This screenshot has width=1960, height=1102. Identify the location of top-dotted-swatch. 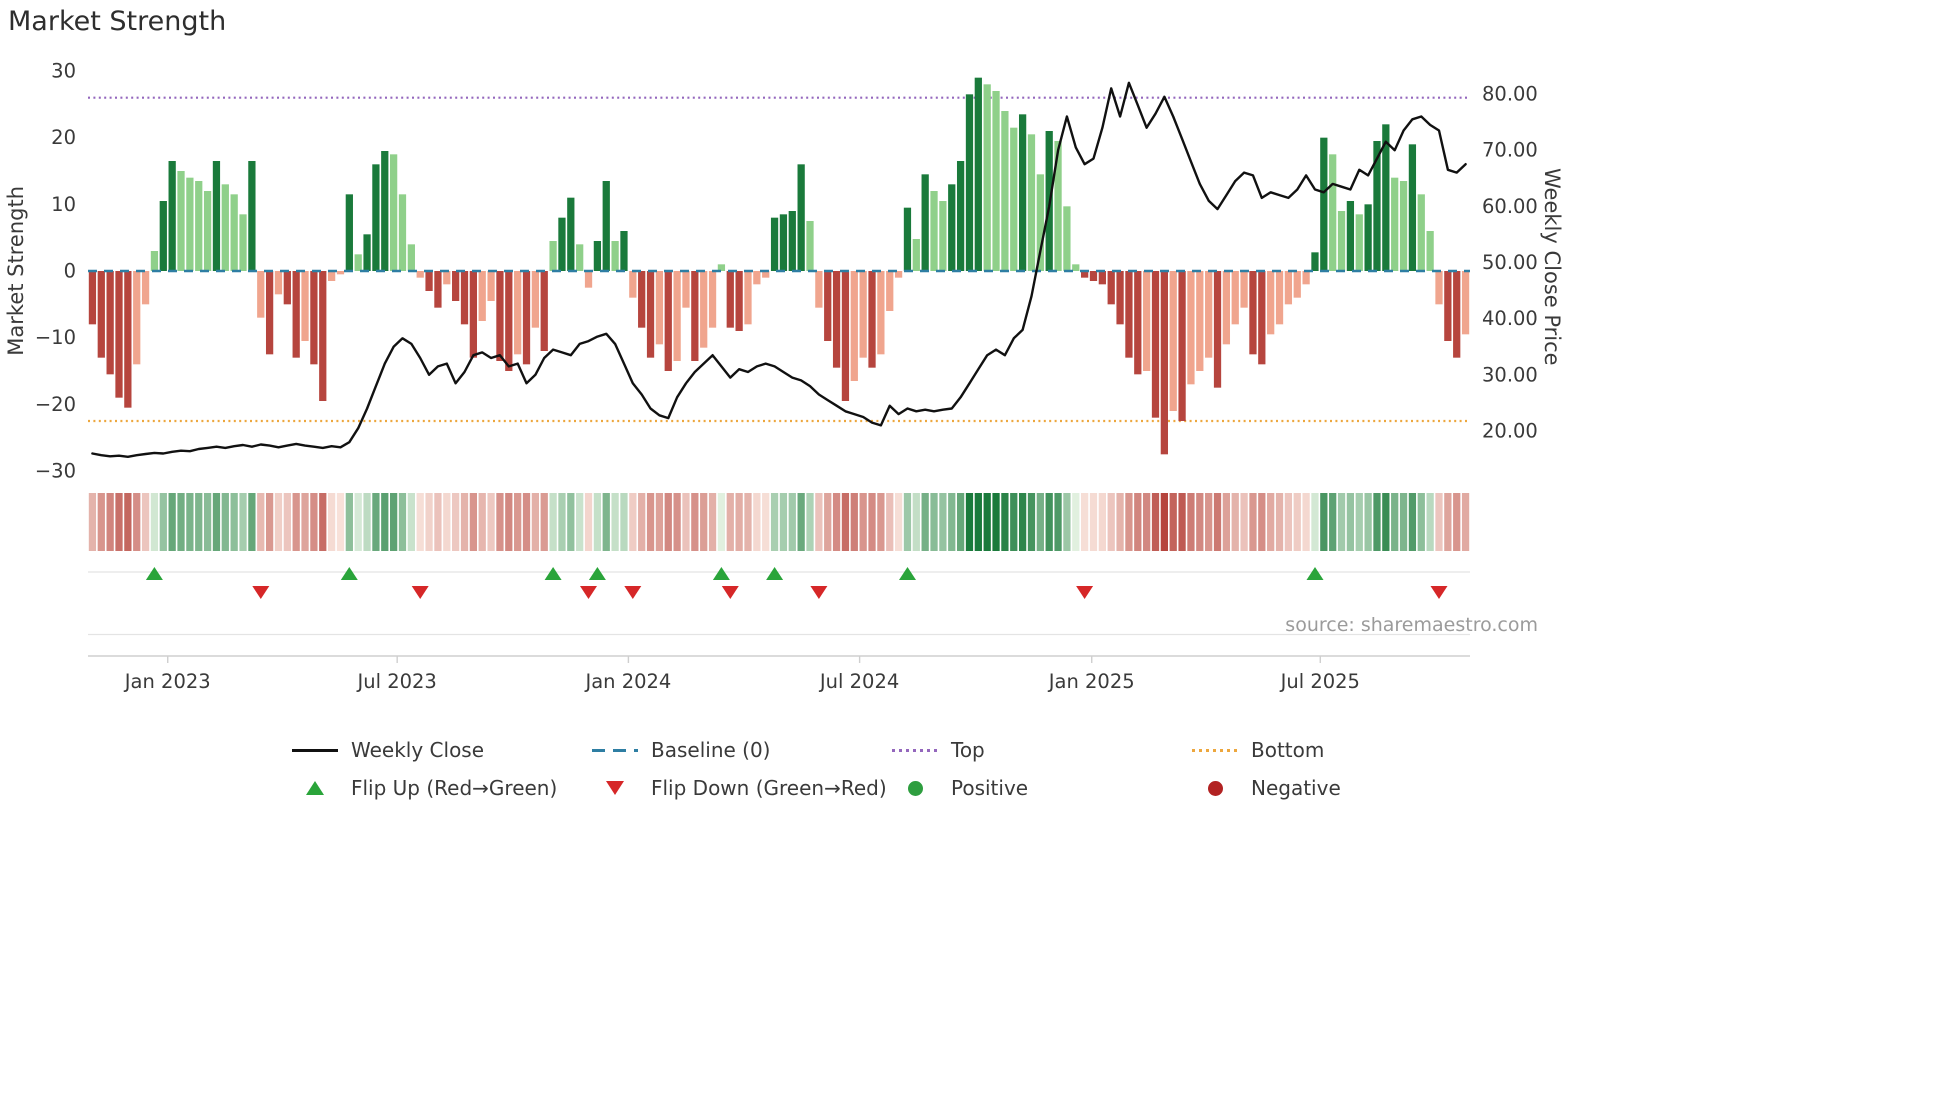
(915, 750).